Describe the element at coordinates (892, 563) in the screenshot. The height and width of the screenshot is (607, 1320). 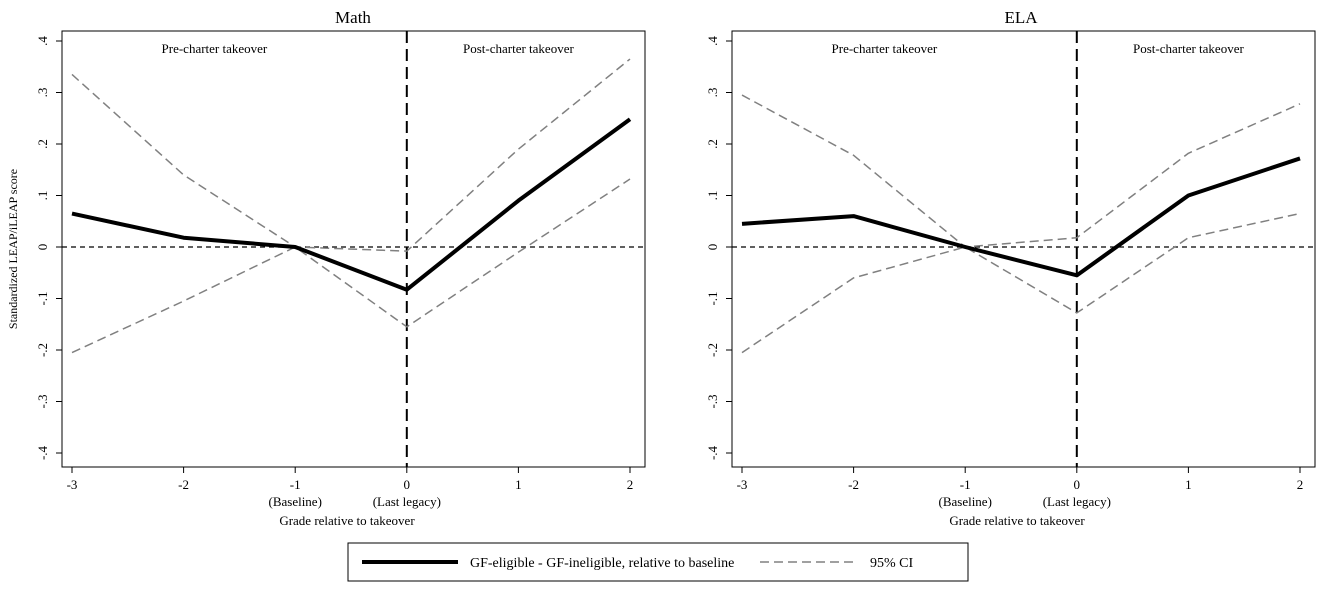
I see `legend-ci-label: 95% CI` at that location.